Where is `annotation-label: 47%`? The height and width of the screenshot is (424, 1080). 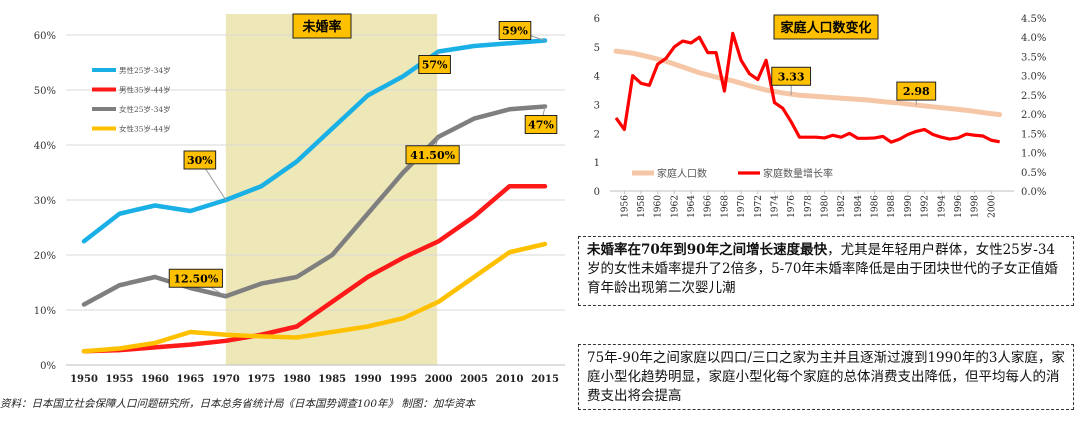
annotation-label: 47% is located at coordinates (541, 125).